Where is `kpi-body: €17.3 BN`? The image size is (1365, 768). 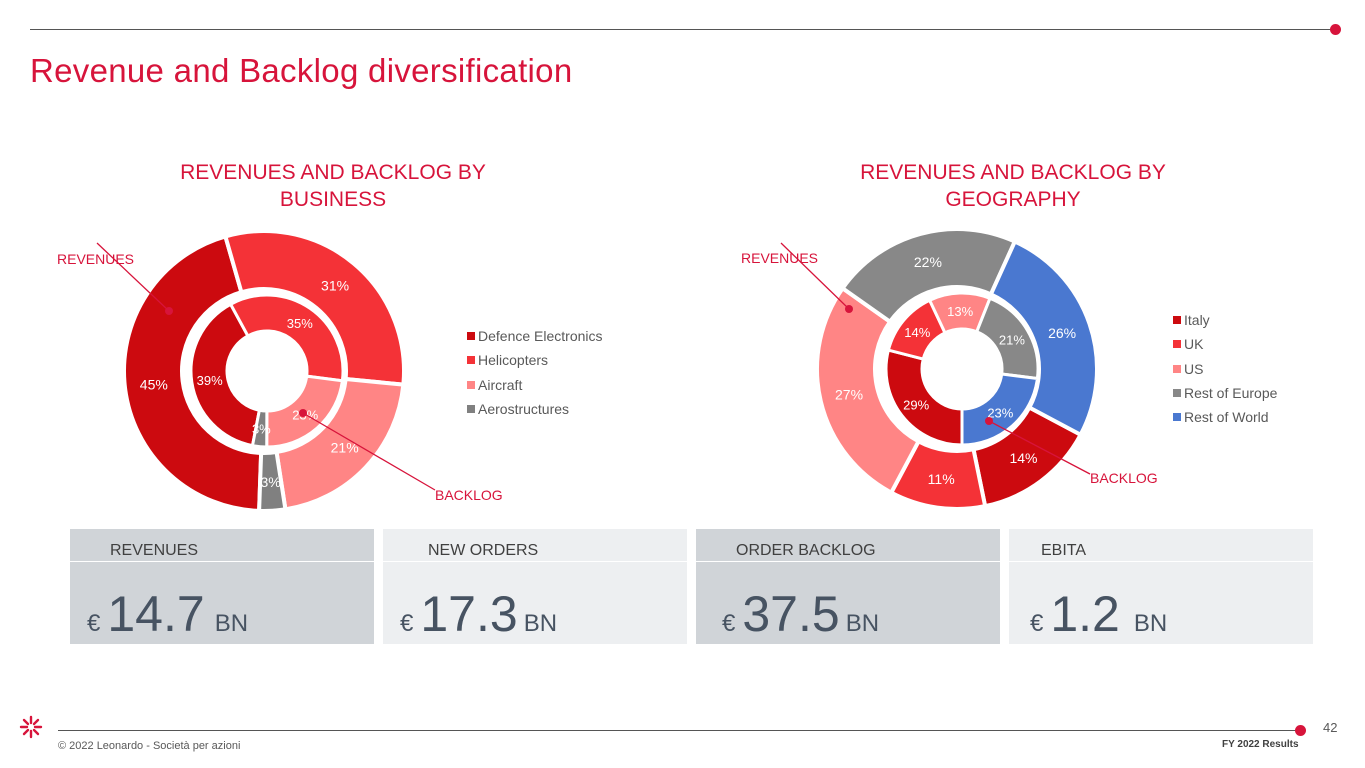 kpi-body: €17.3 BN is located at coordinates (535, 603).